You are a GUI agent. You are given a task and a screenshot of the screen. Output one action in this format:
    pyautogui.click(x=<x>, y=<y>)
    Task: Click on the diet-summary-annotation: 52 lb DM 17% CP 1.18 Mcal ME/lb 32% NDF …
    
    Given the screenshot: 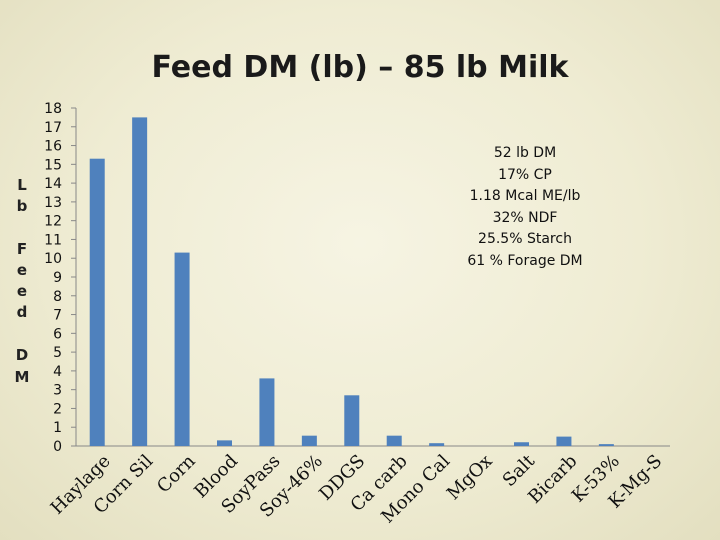 What is the action you would take?
    pyautogui.click(x=525, y=208)
    